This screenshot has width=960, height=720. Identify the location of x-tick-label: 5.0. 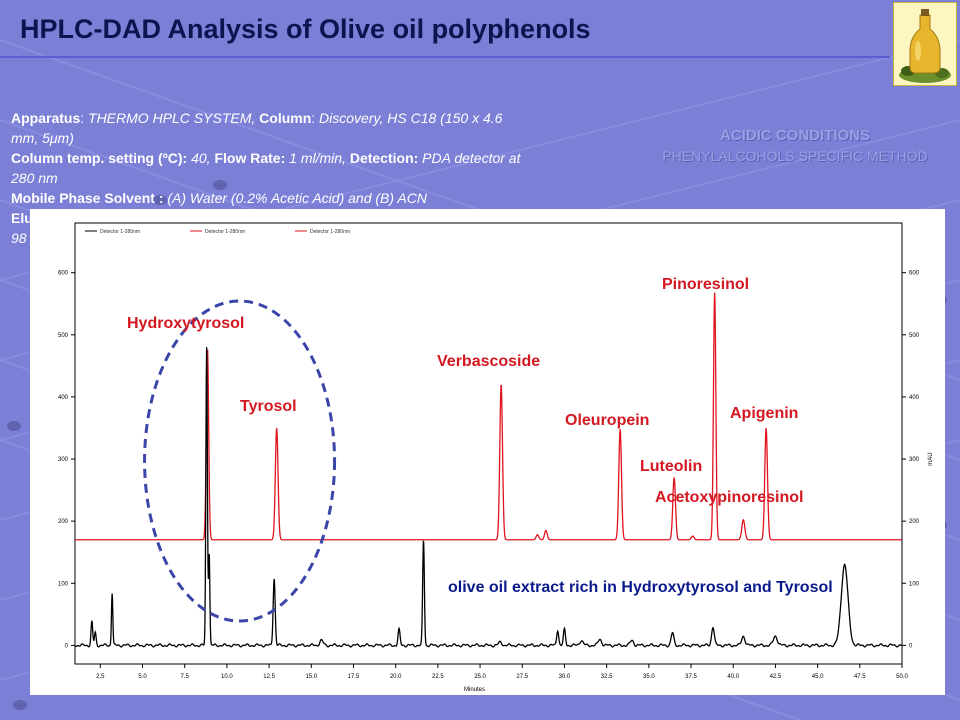
(142, 677).